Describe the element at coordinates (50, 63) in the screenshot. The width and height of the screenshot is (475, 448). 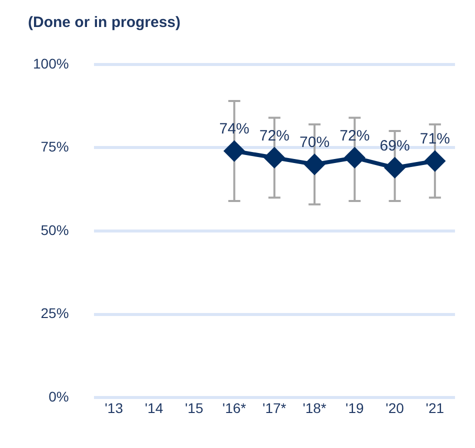
I see `y-tick-label: 100%` at that location.